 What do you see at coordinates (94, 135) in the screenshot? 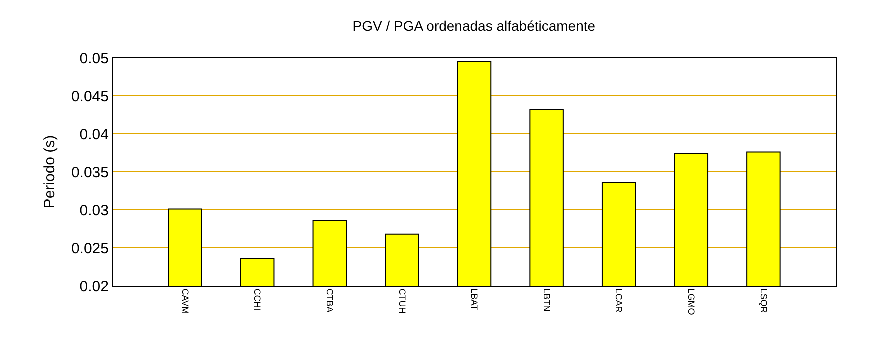
I see `y-tick-label: 0.04` at bounding box center [94, 135].